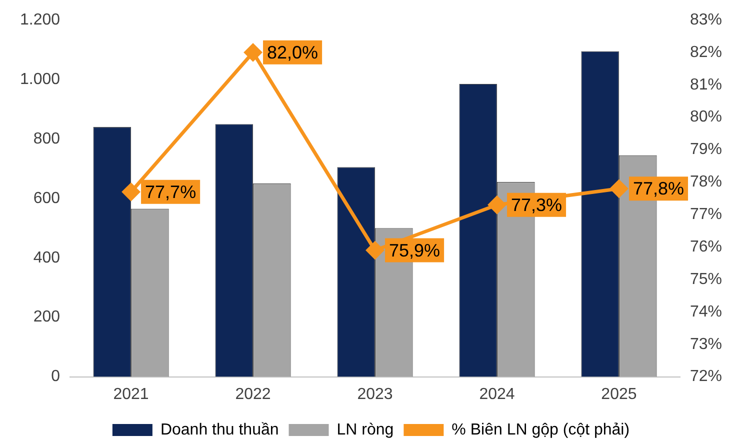 Image resolution: width=742 pixels, height=448 pixels. What do you see at coordinates (541, 429) in the screenshot?
I see `legend-label: % Biên LN gộp (cột phải)` at bounding box center [541, 429].